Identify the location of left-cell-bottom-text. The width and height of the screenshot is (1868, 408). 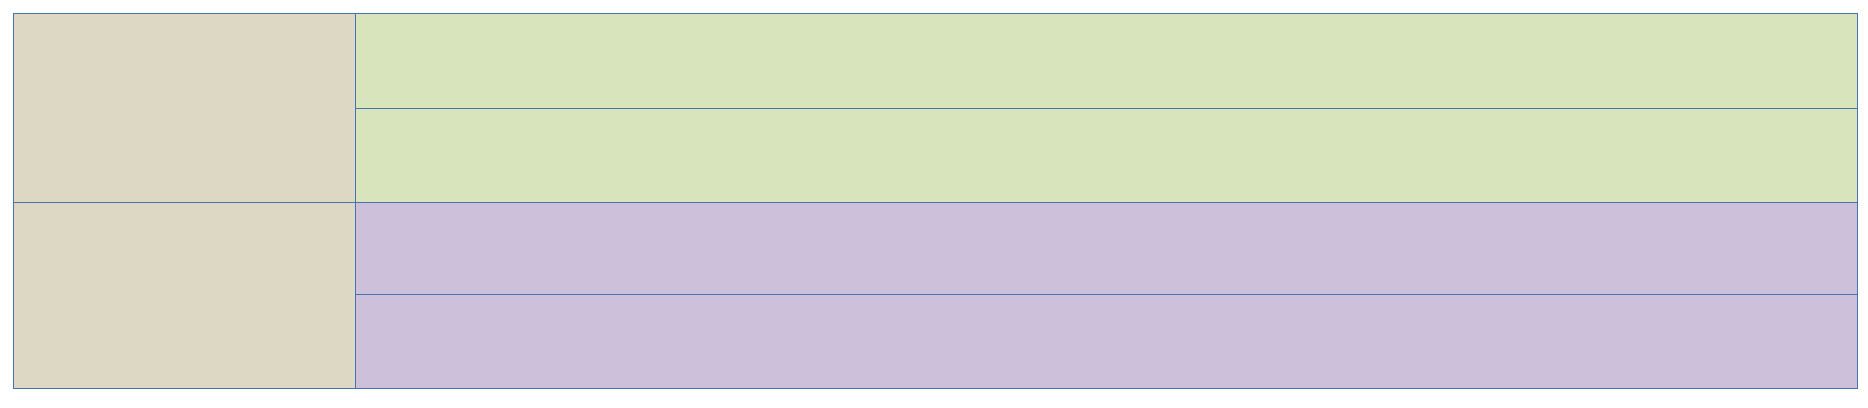
(184, 295).